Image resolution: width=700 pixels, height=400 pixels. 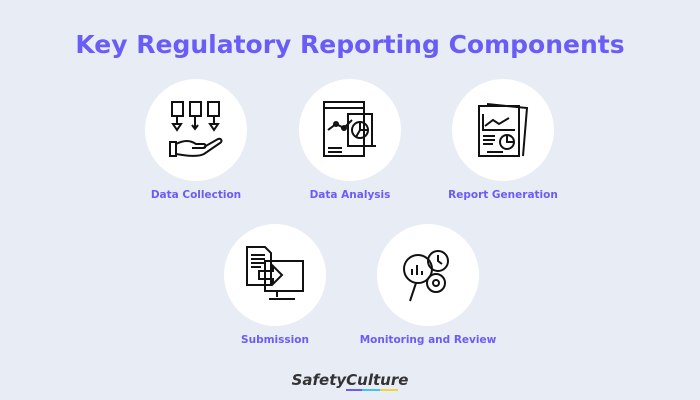 I want to click on logo-underline-yellow, so click(x=389, y=390).